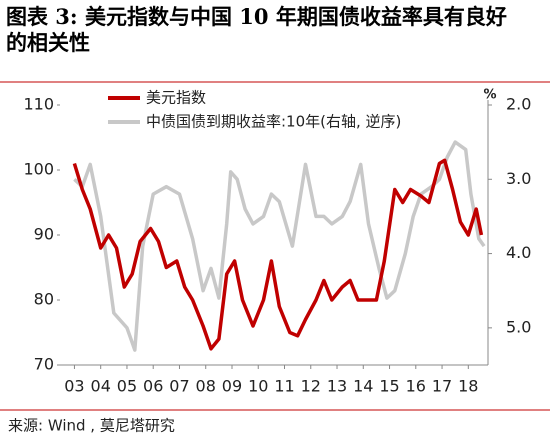 The image size is (550, 444). Describe the element at coordinates (153, 386) in the screenshot. I see `x-tick-label: 06` at that location.